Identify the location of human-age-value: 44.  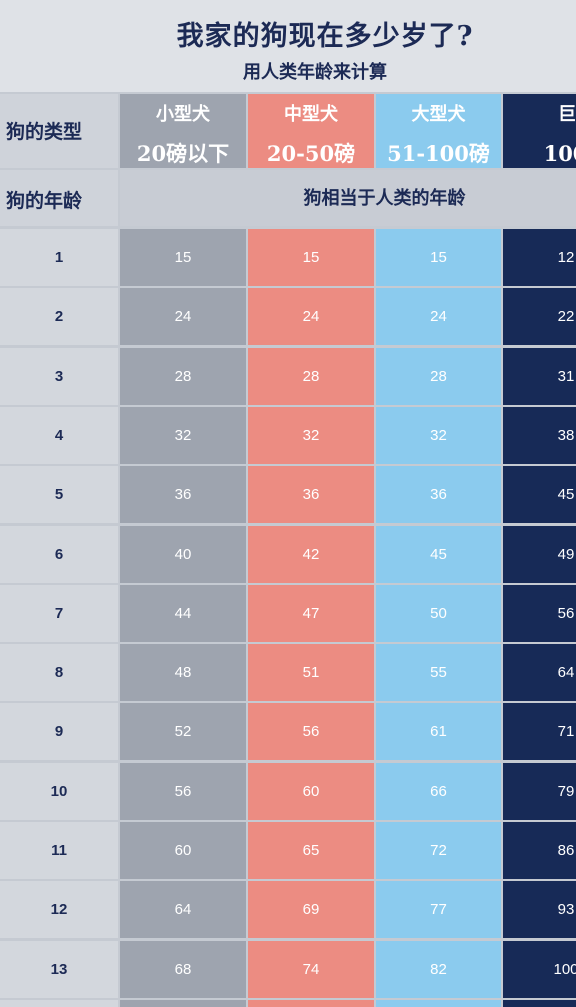
(183, 613).